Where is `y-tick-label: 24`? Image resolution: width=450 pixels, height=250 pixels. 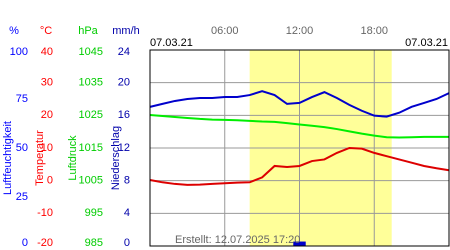 y-tick-label: 24 is located at coordinates (124, 52).